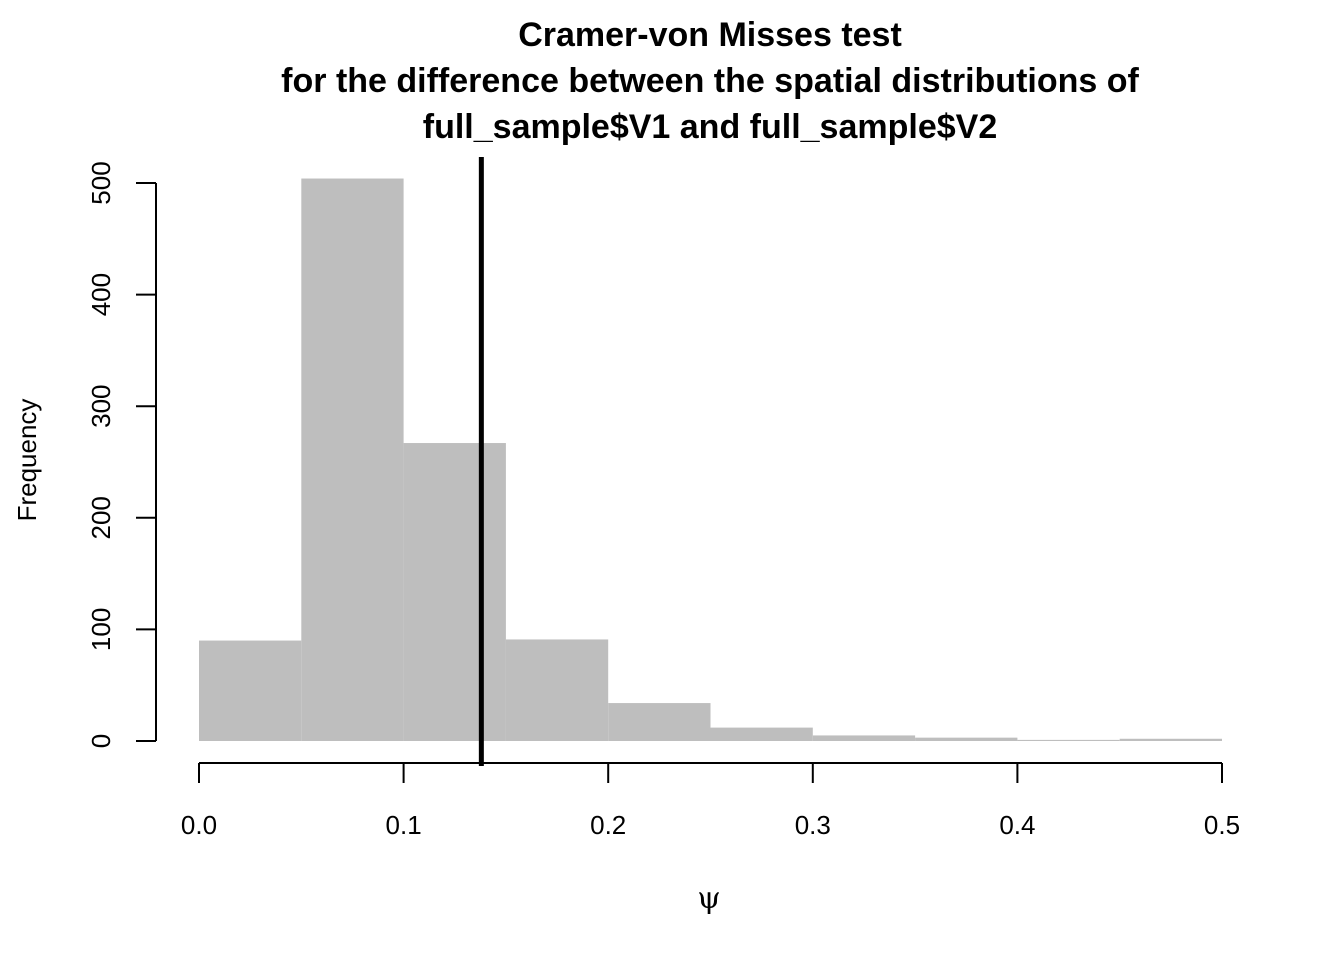  Describe the element at coordinates (1017, 825) in the screenshot. I see `x-tick-label: 0.4` at that location.